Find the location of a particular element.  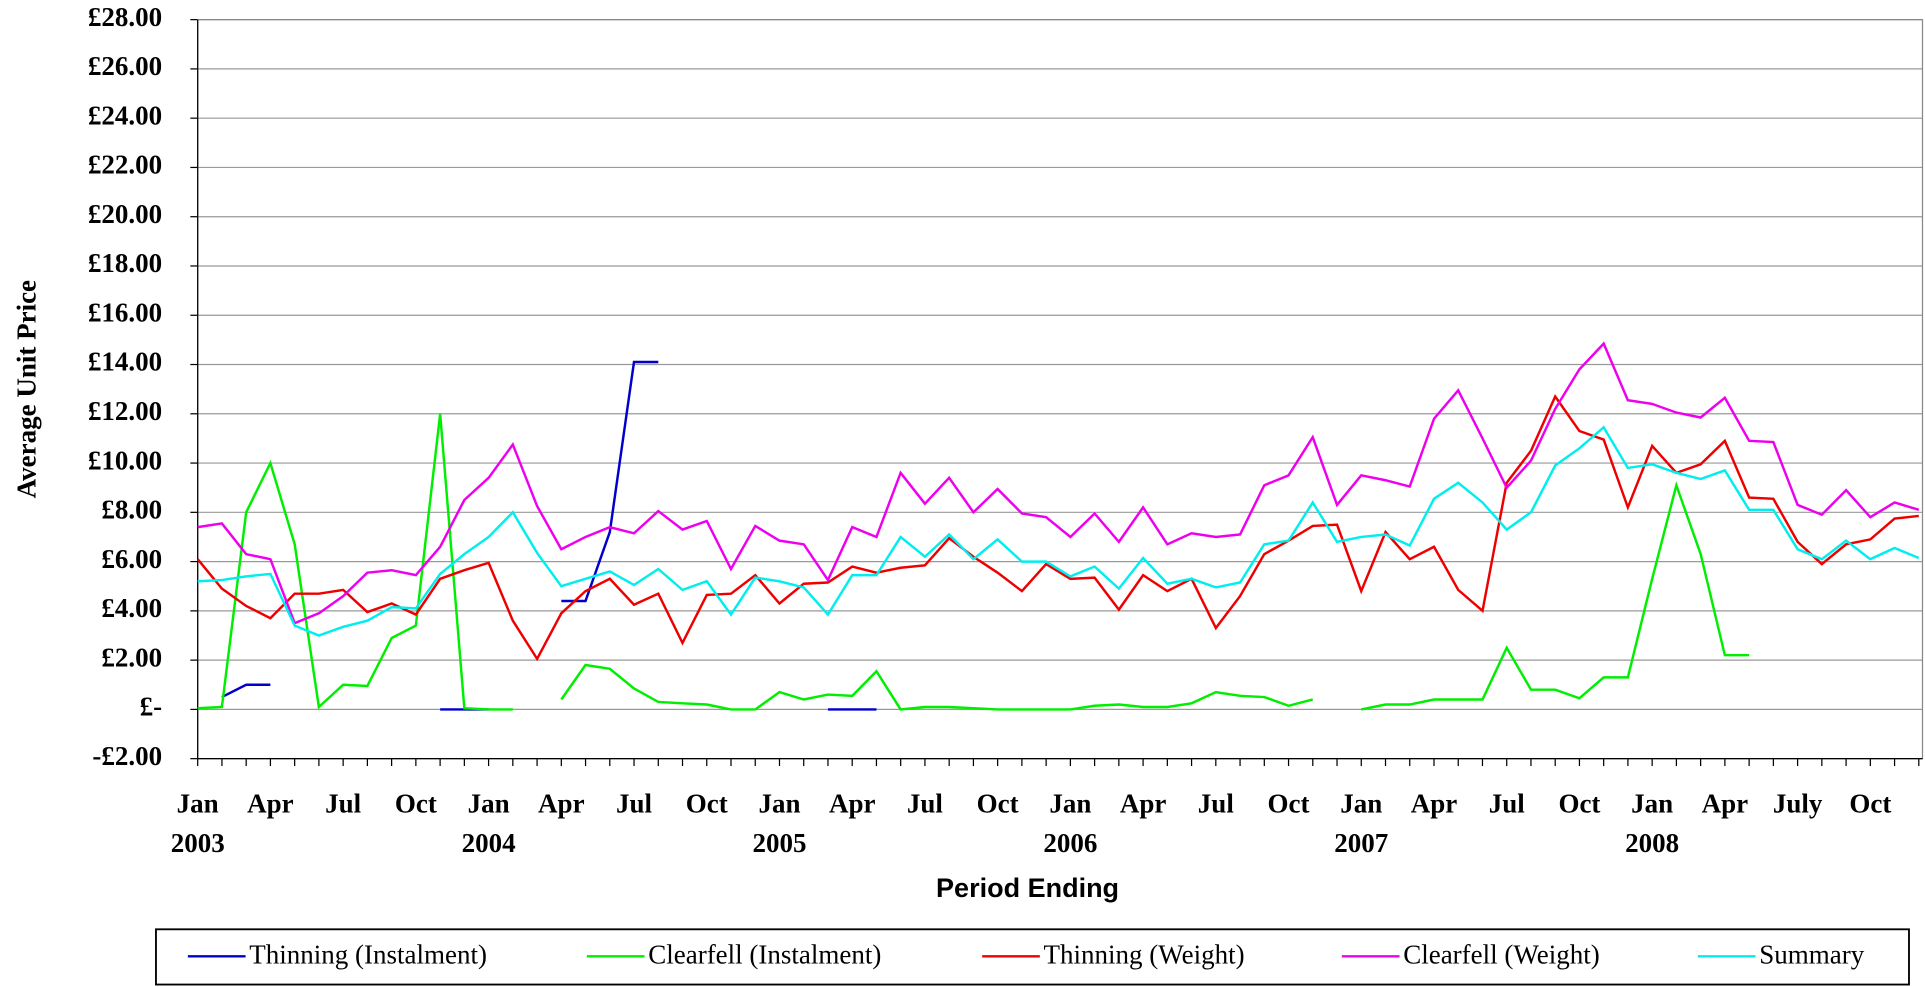

y-tick-label: £- is located at coordinates (151, 707).